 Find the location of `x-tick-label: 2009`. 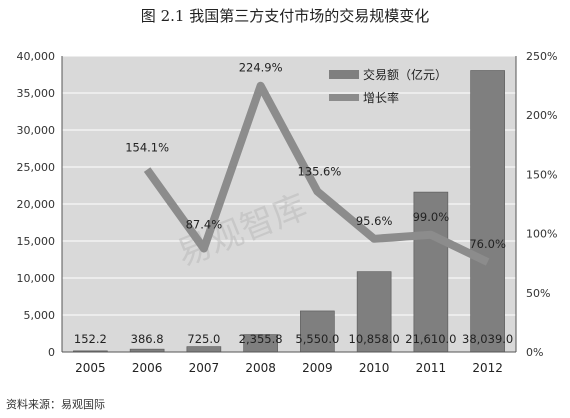

x-tick-label: 2009 is located at coordinates (317, 368).